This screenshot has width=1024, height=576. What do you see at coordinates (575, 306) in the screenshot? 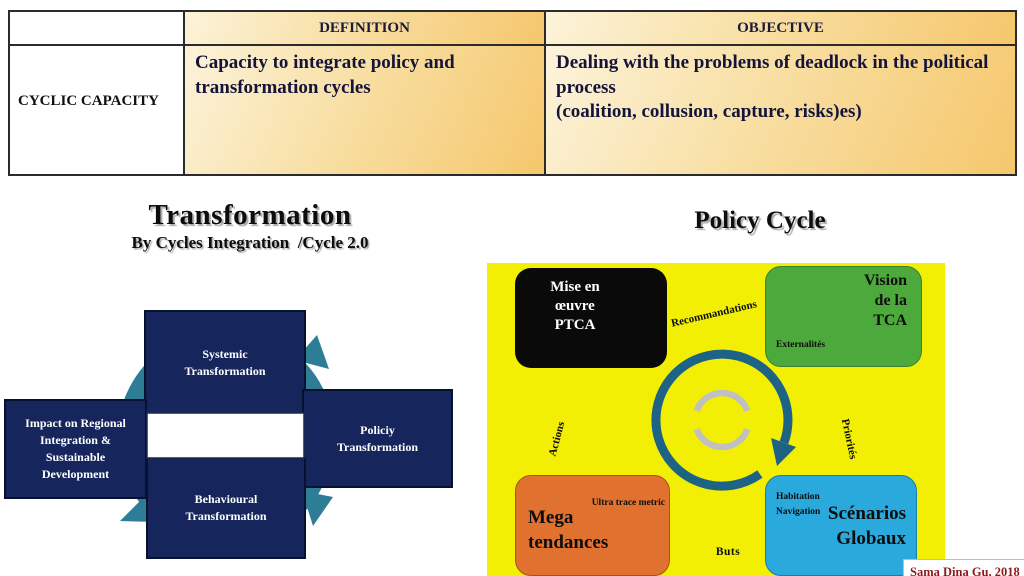
I see `box-mise-en-oeuvre-label: Mise en œuvre PTCA` at bounding box center [575, 306].